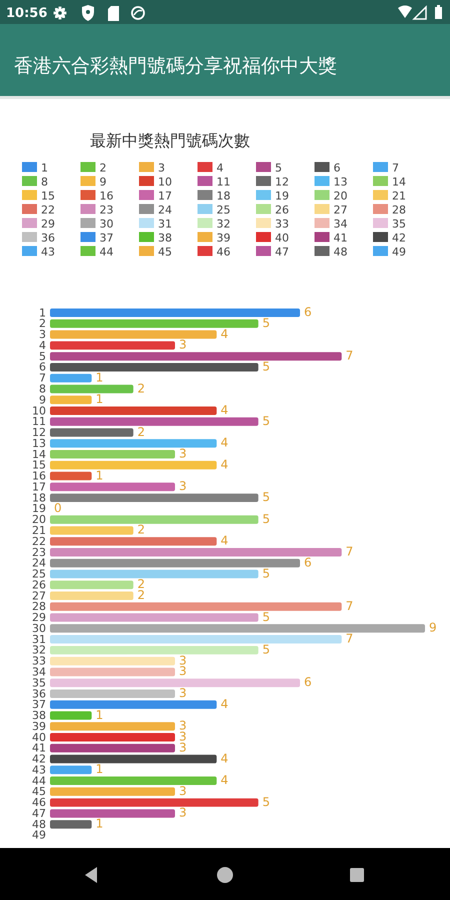  I want to click on y-tick-label: 24, so click(39, 563).